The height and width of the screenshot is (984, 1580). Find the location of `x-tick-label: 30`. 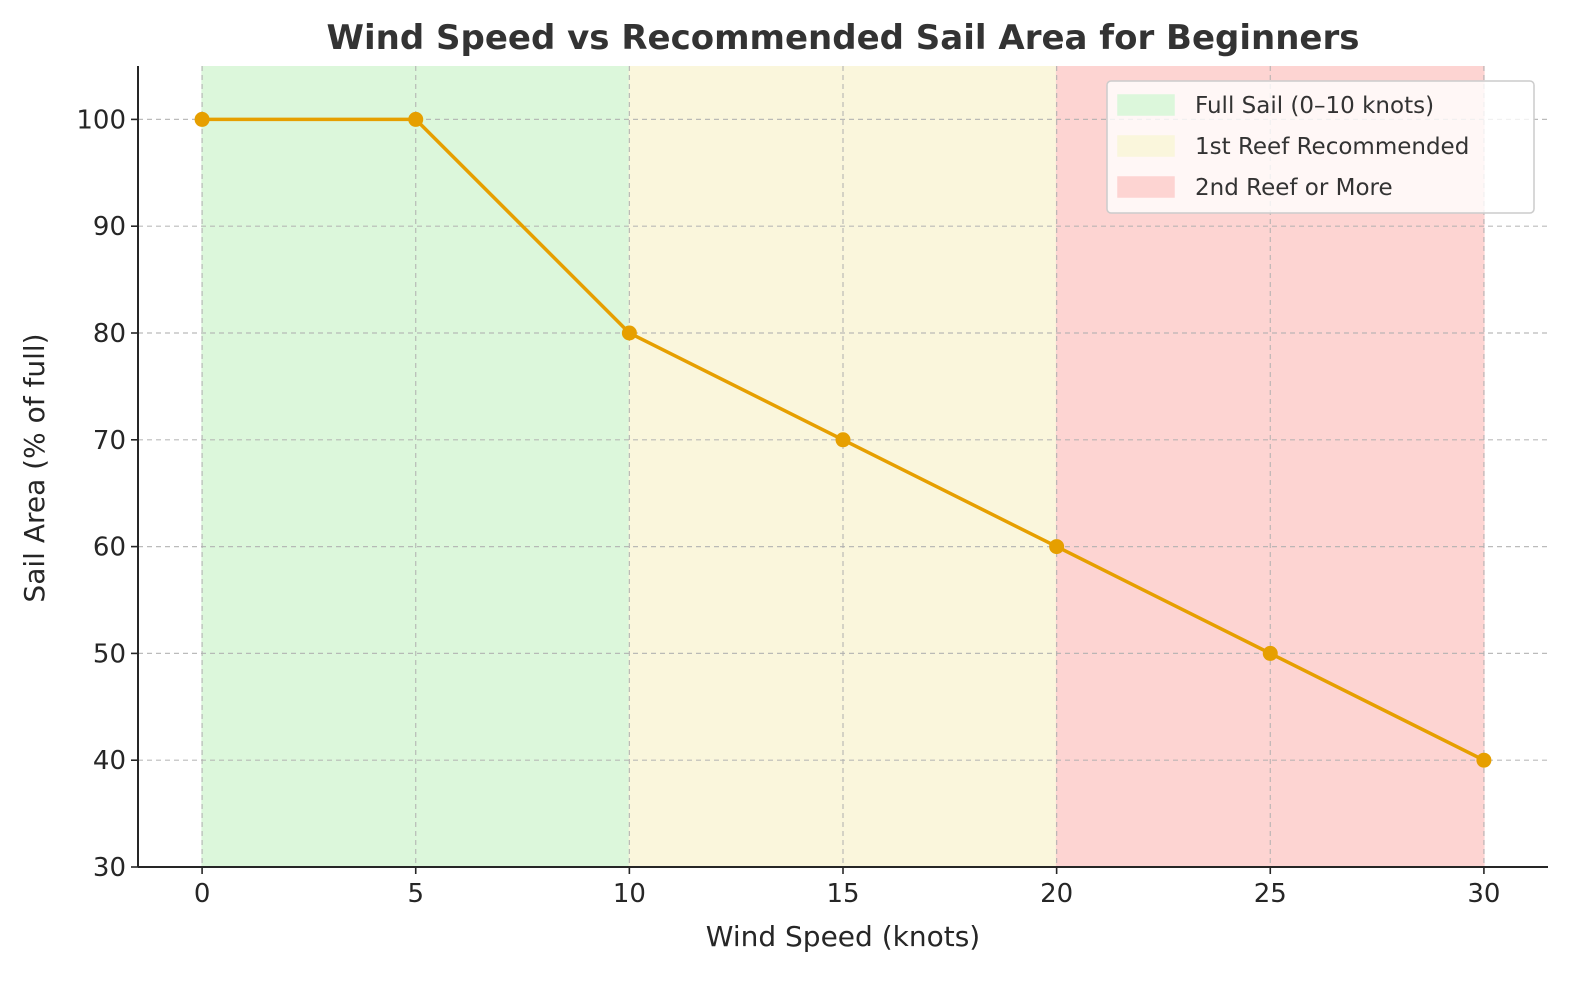

x-tick-label: 30 is located at coordinates (1483, 894).